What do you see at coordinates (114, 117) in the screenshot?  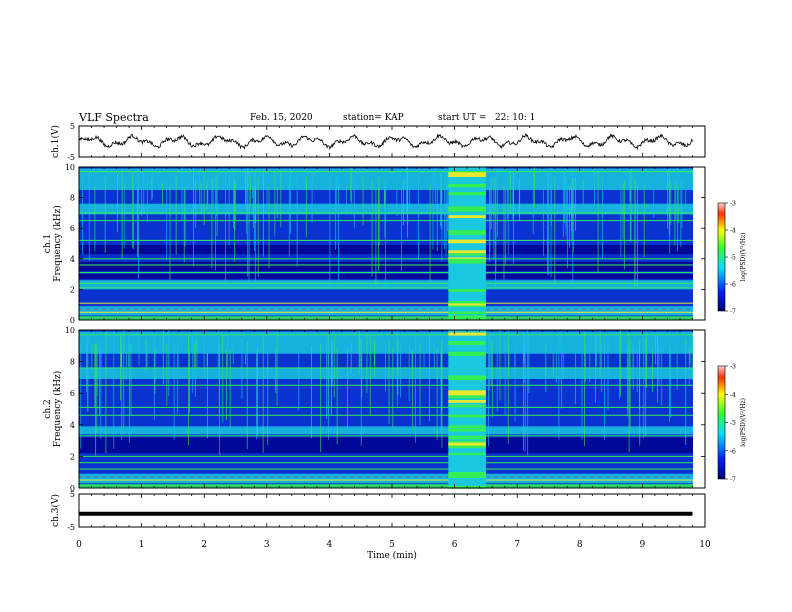 I see `figure-title: VLF Spectra` at bounding box center [114, 117].